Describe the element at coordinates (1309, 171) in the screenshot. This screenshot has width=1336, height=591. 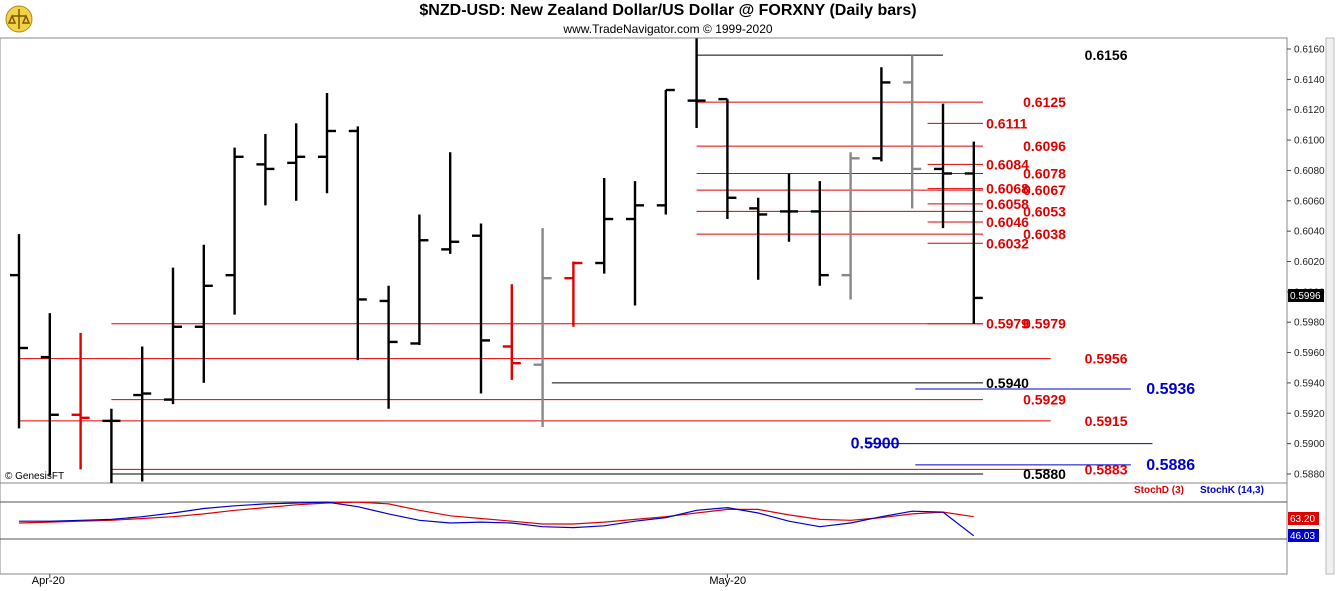
I see `y-tick-label: 0.6080` at that location.